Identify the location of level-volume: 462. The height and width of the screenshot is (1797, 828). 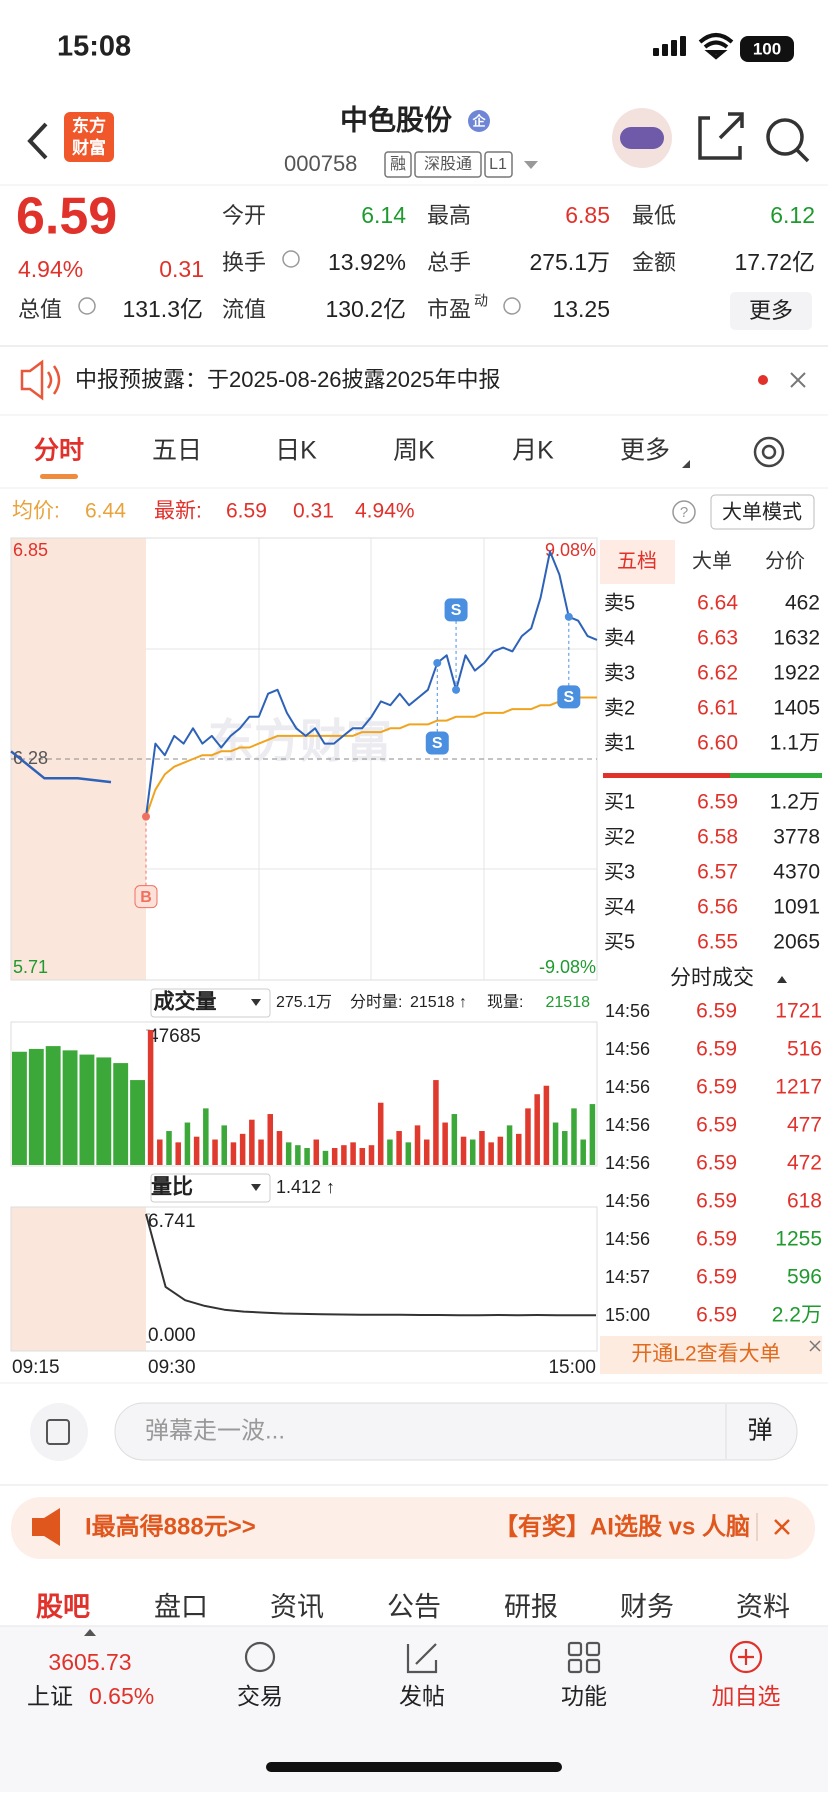
(802, 603).